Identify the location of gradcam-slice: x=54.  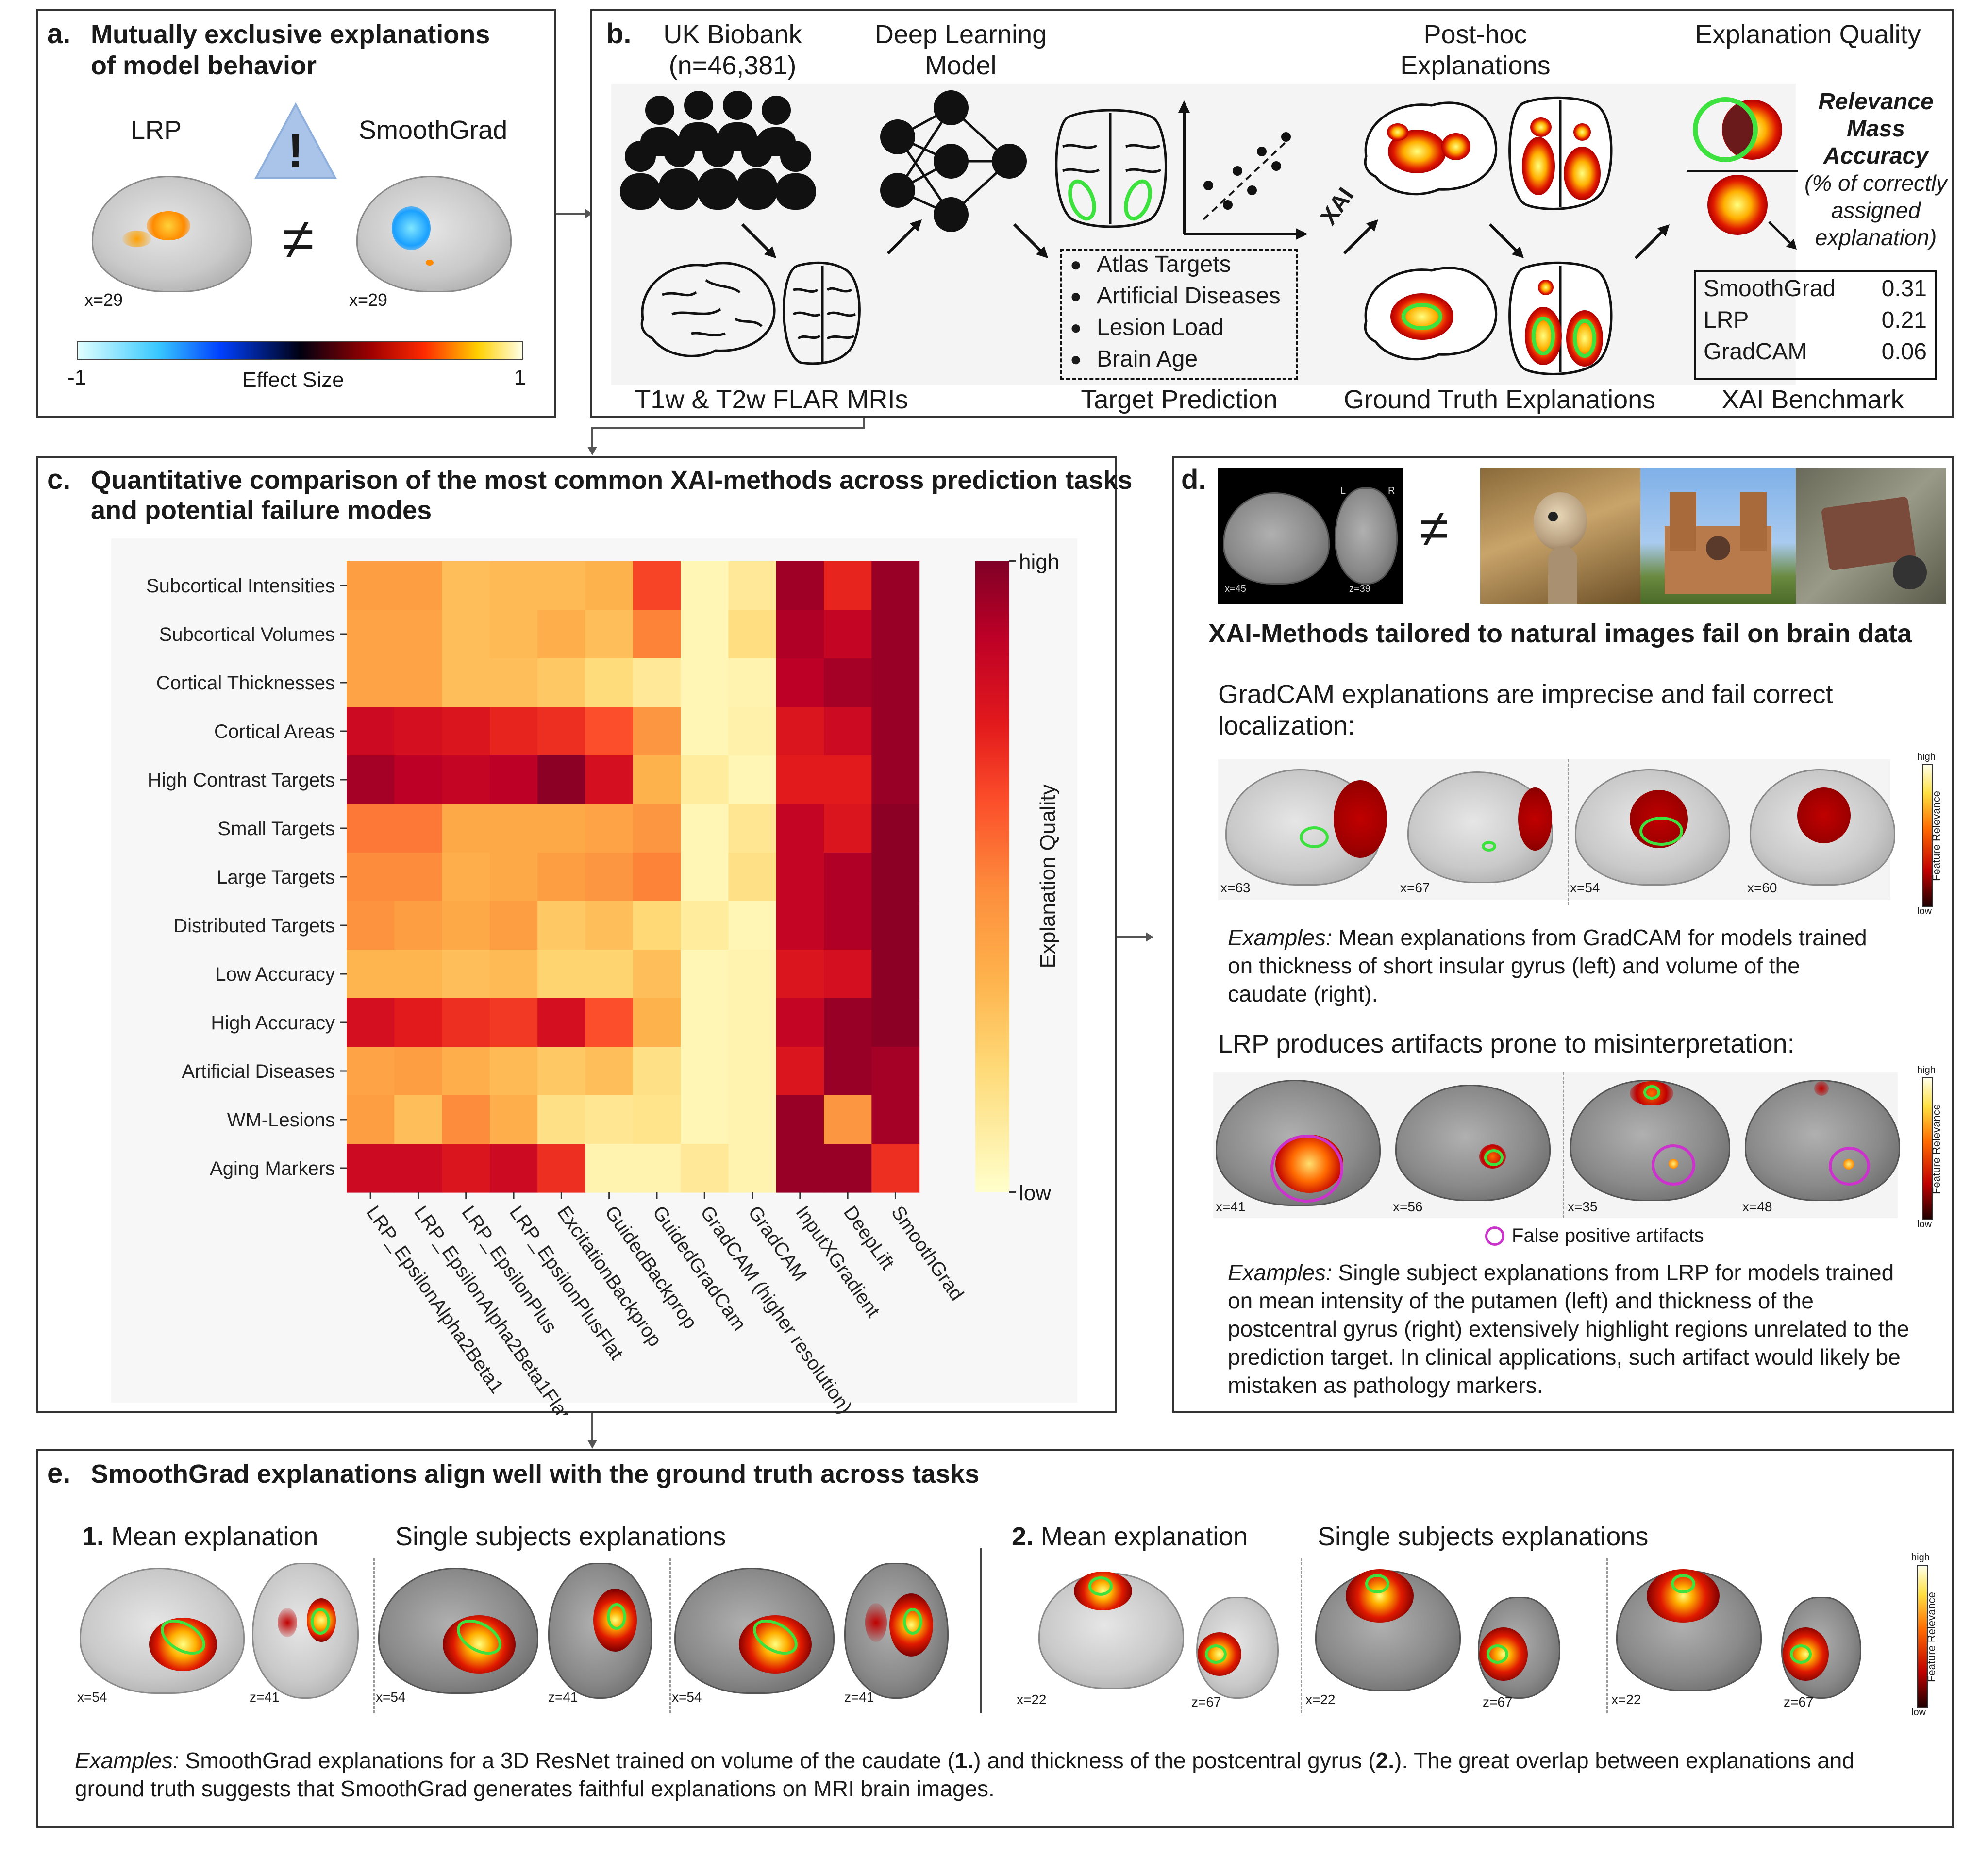
(1585, 887).